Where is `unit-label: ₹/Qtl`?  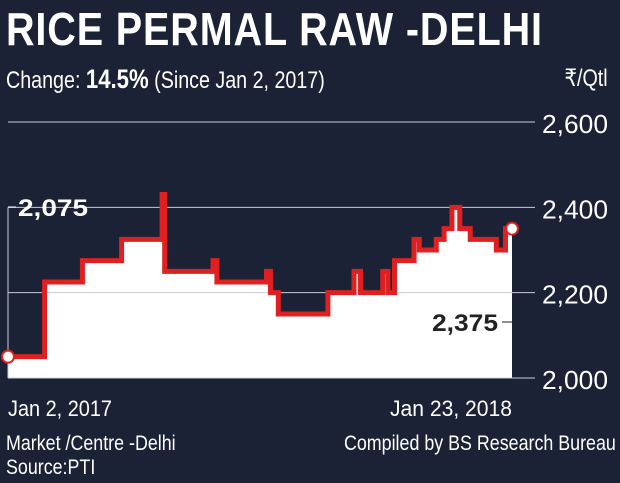
unit-label: ₹/Qtl is located at coordinates (586, 78).